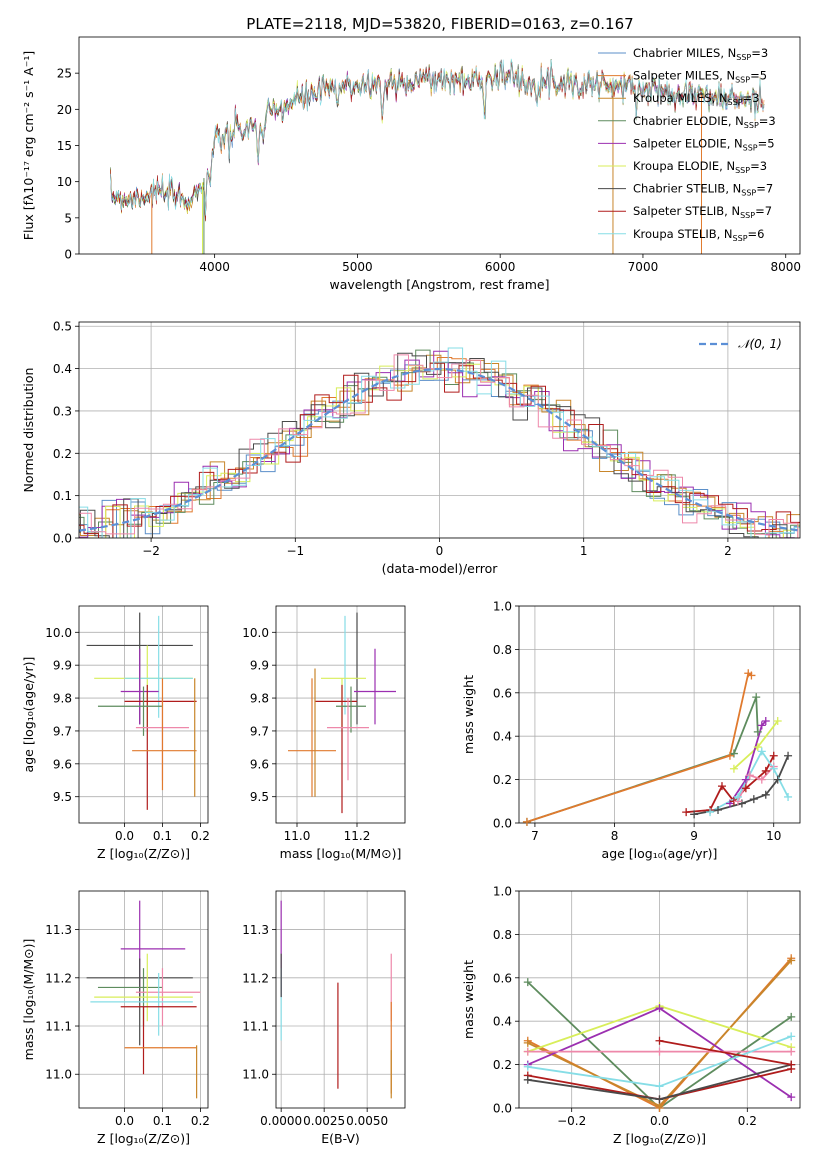 The height and width of the screenshot is (1170, 819). I want to click on x-tick-label: 0.0000, so click(281, 1121).